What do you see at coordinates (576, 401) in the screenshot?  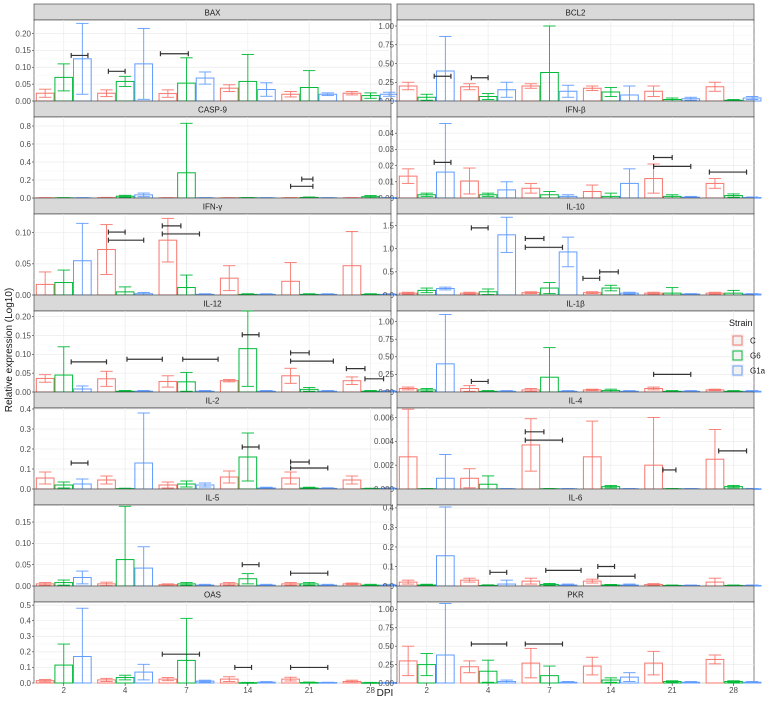 I see `panel-title: IL-4` at bounding box center [576, 401].